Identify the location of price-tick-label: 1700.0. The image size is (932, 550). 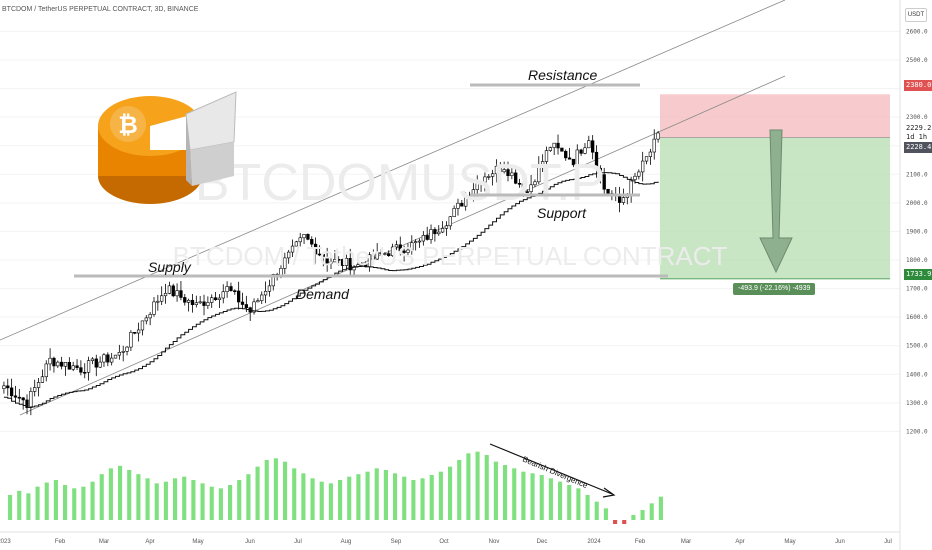
(917, 289).